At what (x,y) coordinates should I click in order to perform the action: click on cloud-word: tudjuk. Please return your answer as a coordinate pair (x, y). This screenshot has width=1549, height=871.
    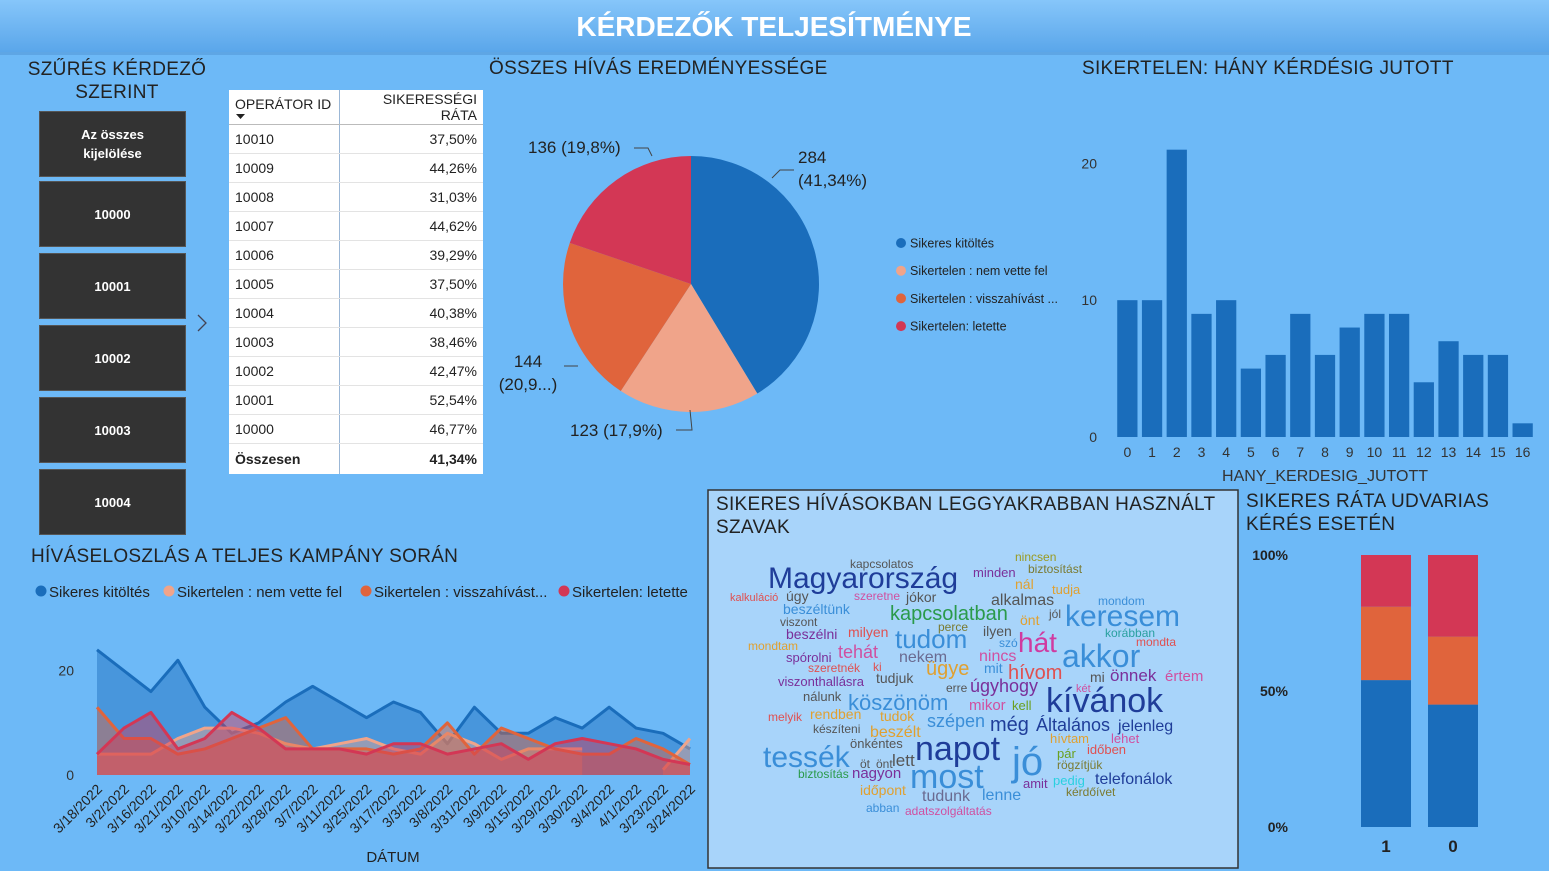
    Looking at the image, I should click on (895, 678).